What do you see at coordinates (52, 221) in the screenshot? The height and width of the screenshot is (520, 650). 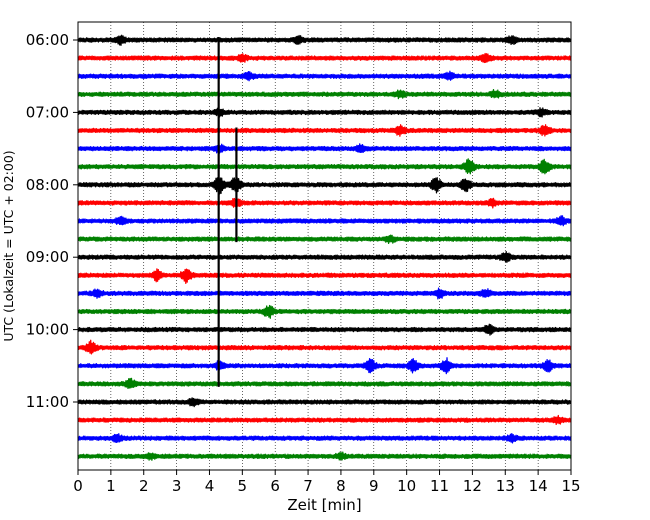 I see `y-axis: 06:00 07:00 08:00 09:00 10:00 11:00` at bounding box center [52, 221].